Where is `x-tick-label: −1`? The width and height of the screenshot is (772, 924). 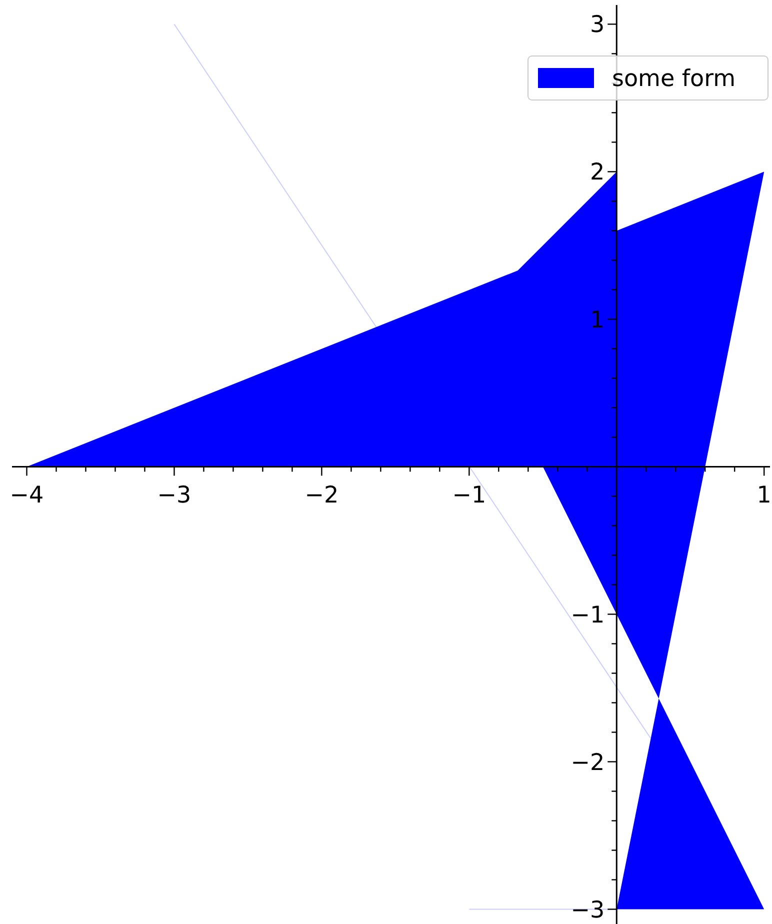 x-tick-label: −1 is located at coordinates (469, 495).